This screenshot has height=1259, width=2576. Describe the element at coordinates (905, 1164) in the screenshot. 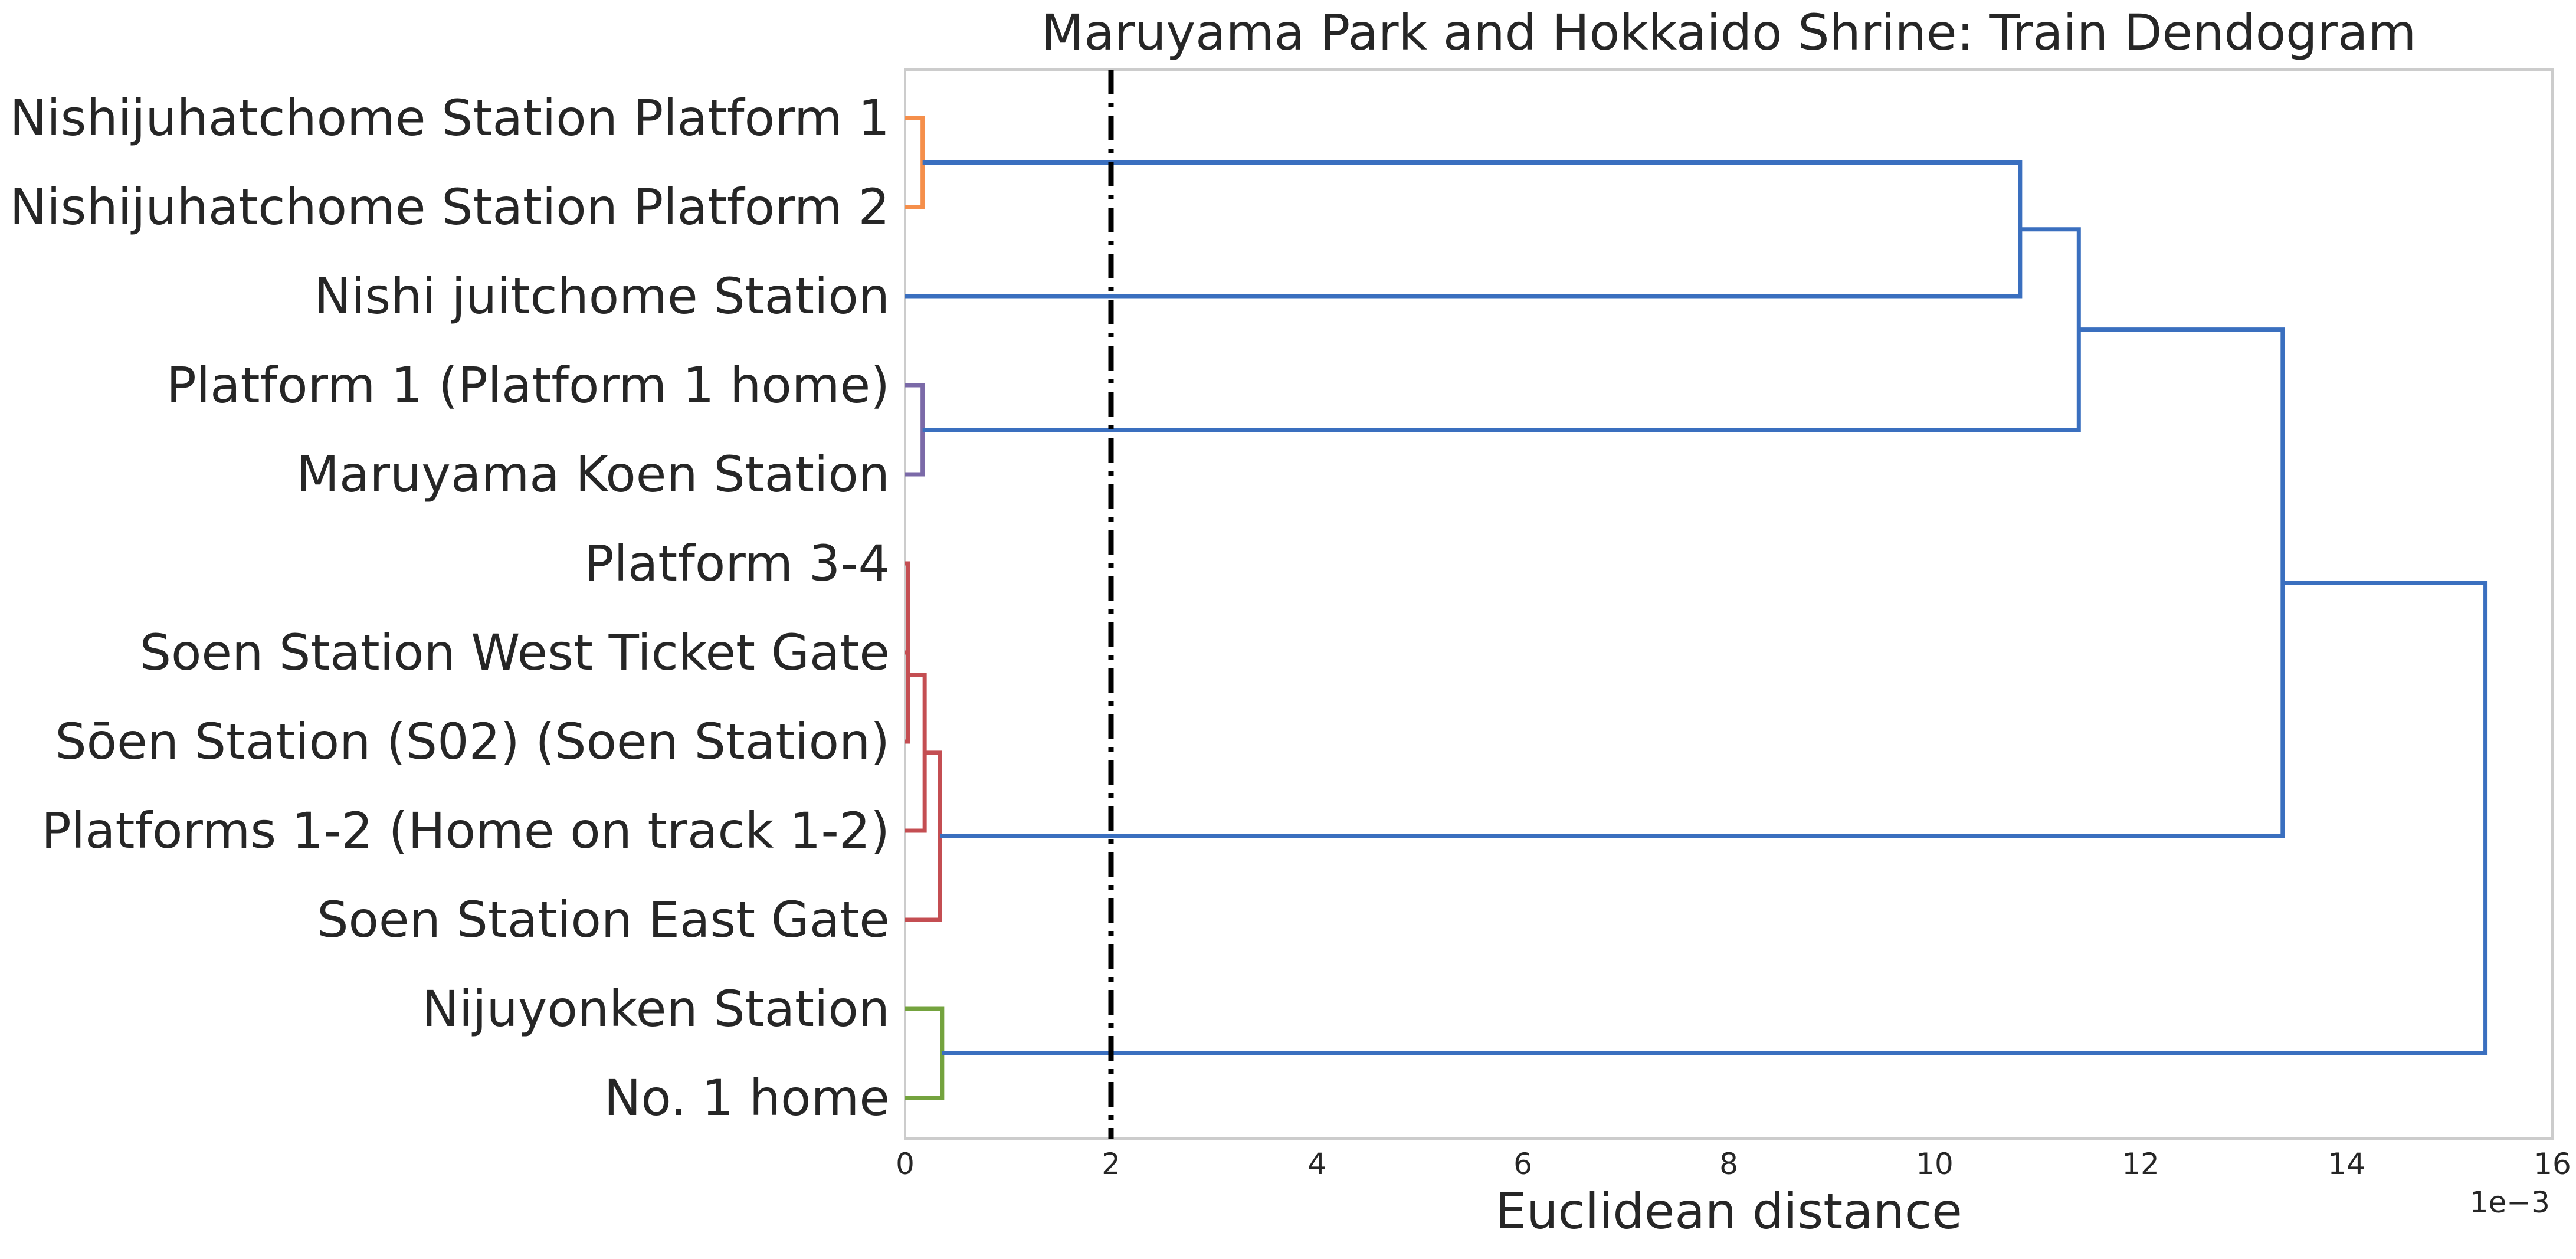

I see `x-tick-label: 0` at that location.